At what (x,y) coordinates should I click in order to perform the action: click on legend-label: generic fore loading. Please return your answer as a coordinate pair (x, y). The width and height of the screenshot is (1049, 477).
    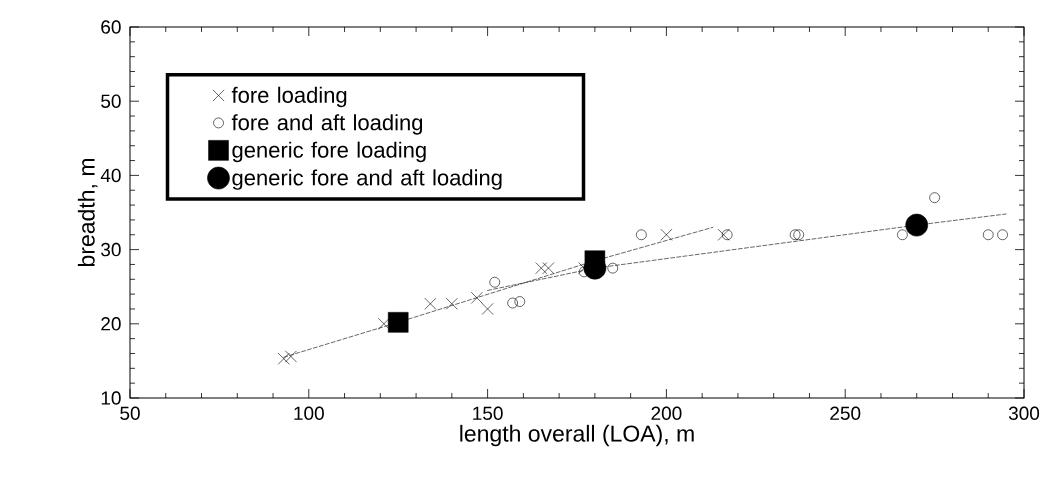
    Looking at the image, I should click on (329, 152).